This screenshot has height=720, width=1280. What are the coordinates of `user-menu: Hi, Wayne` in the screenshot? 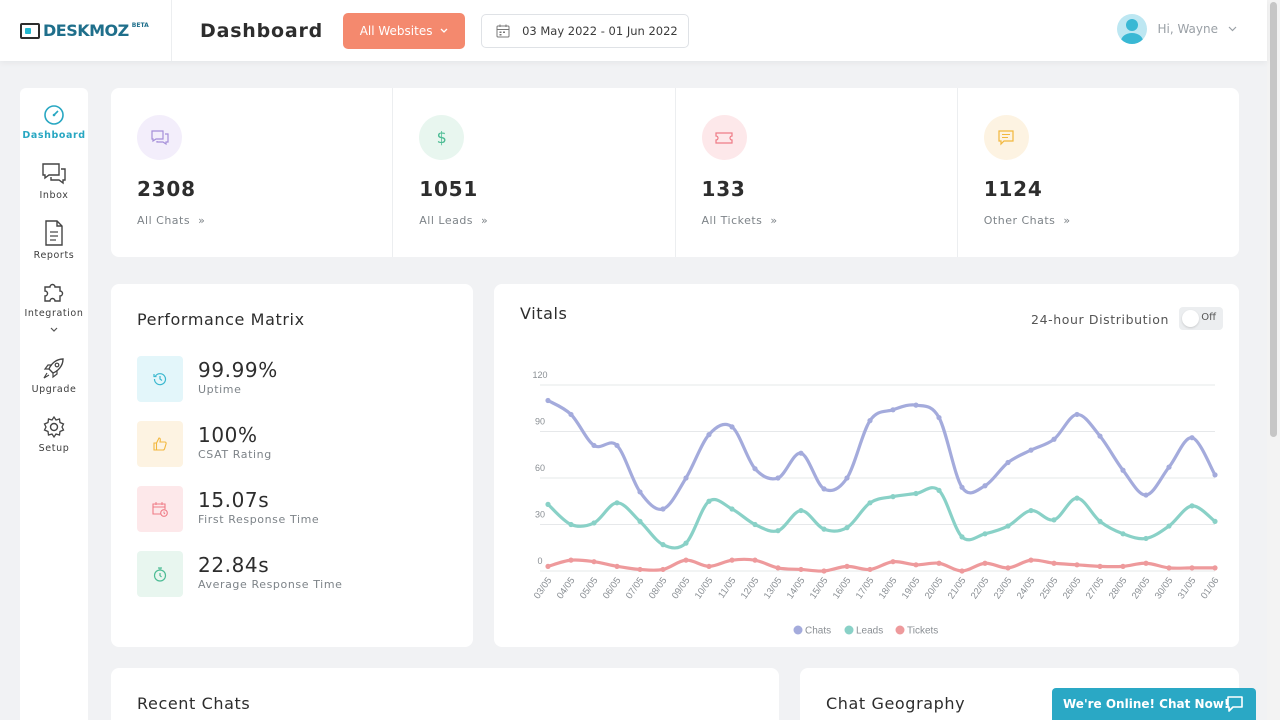 It's located at (1177, 29).